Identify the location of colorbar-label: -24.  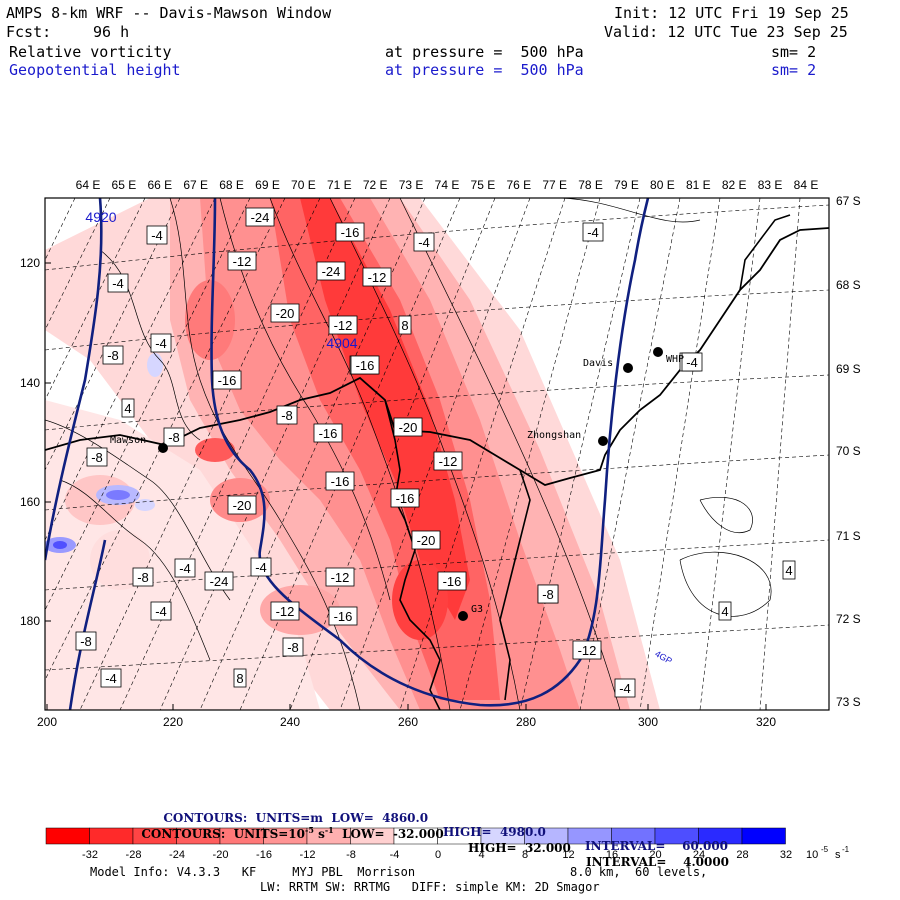
(177, 855).